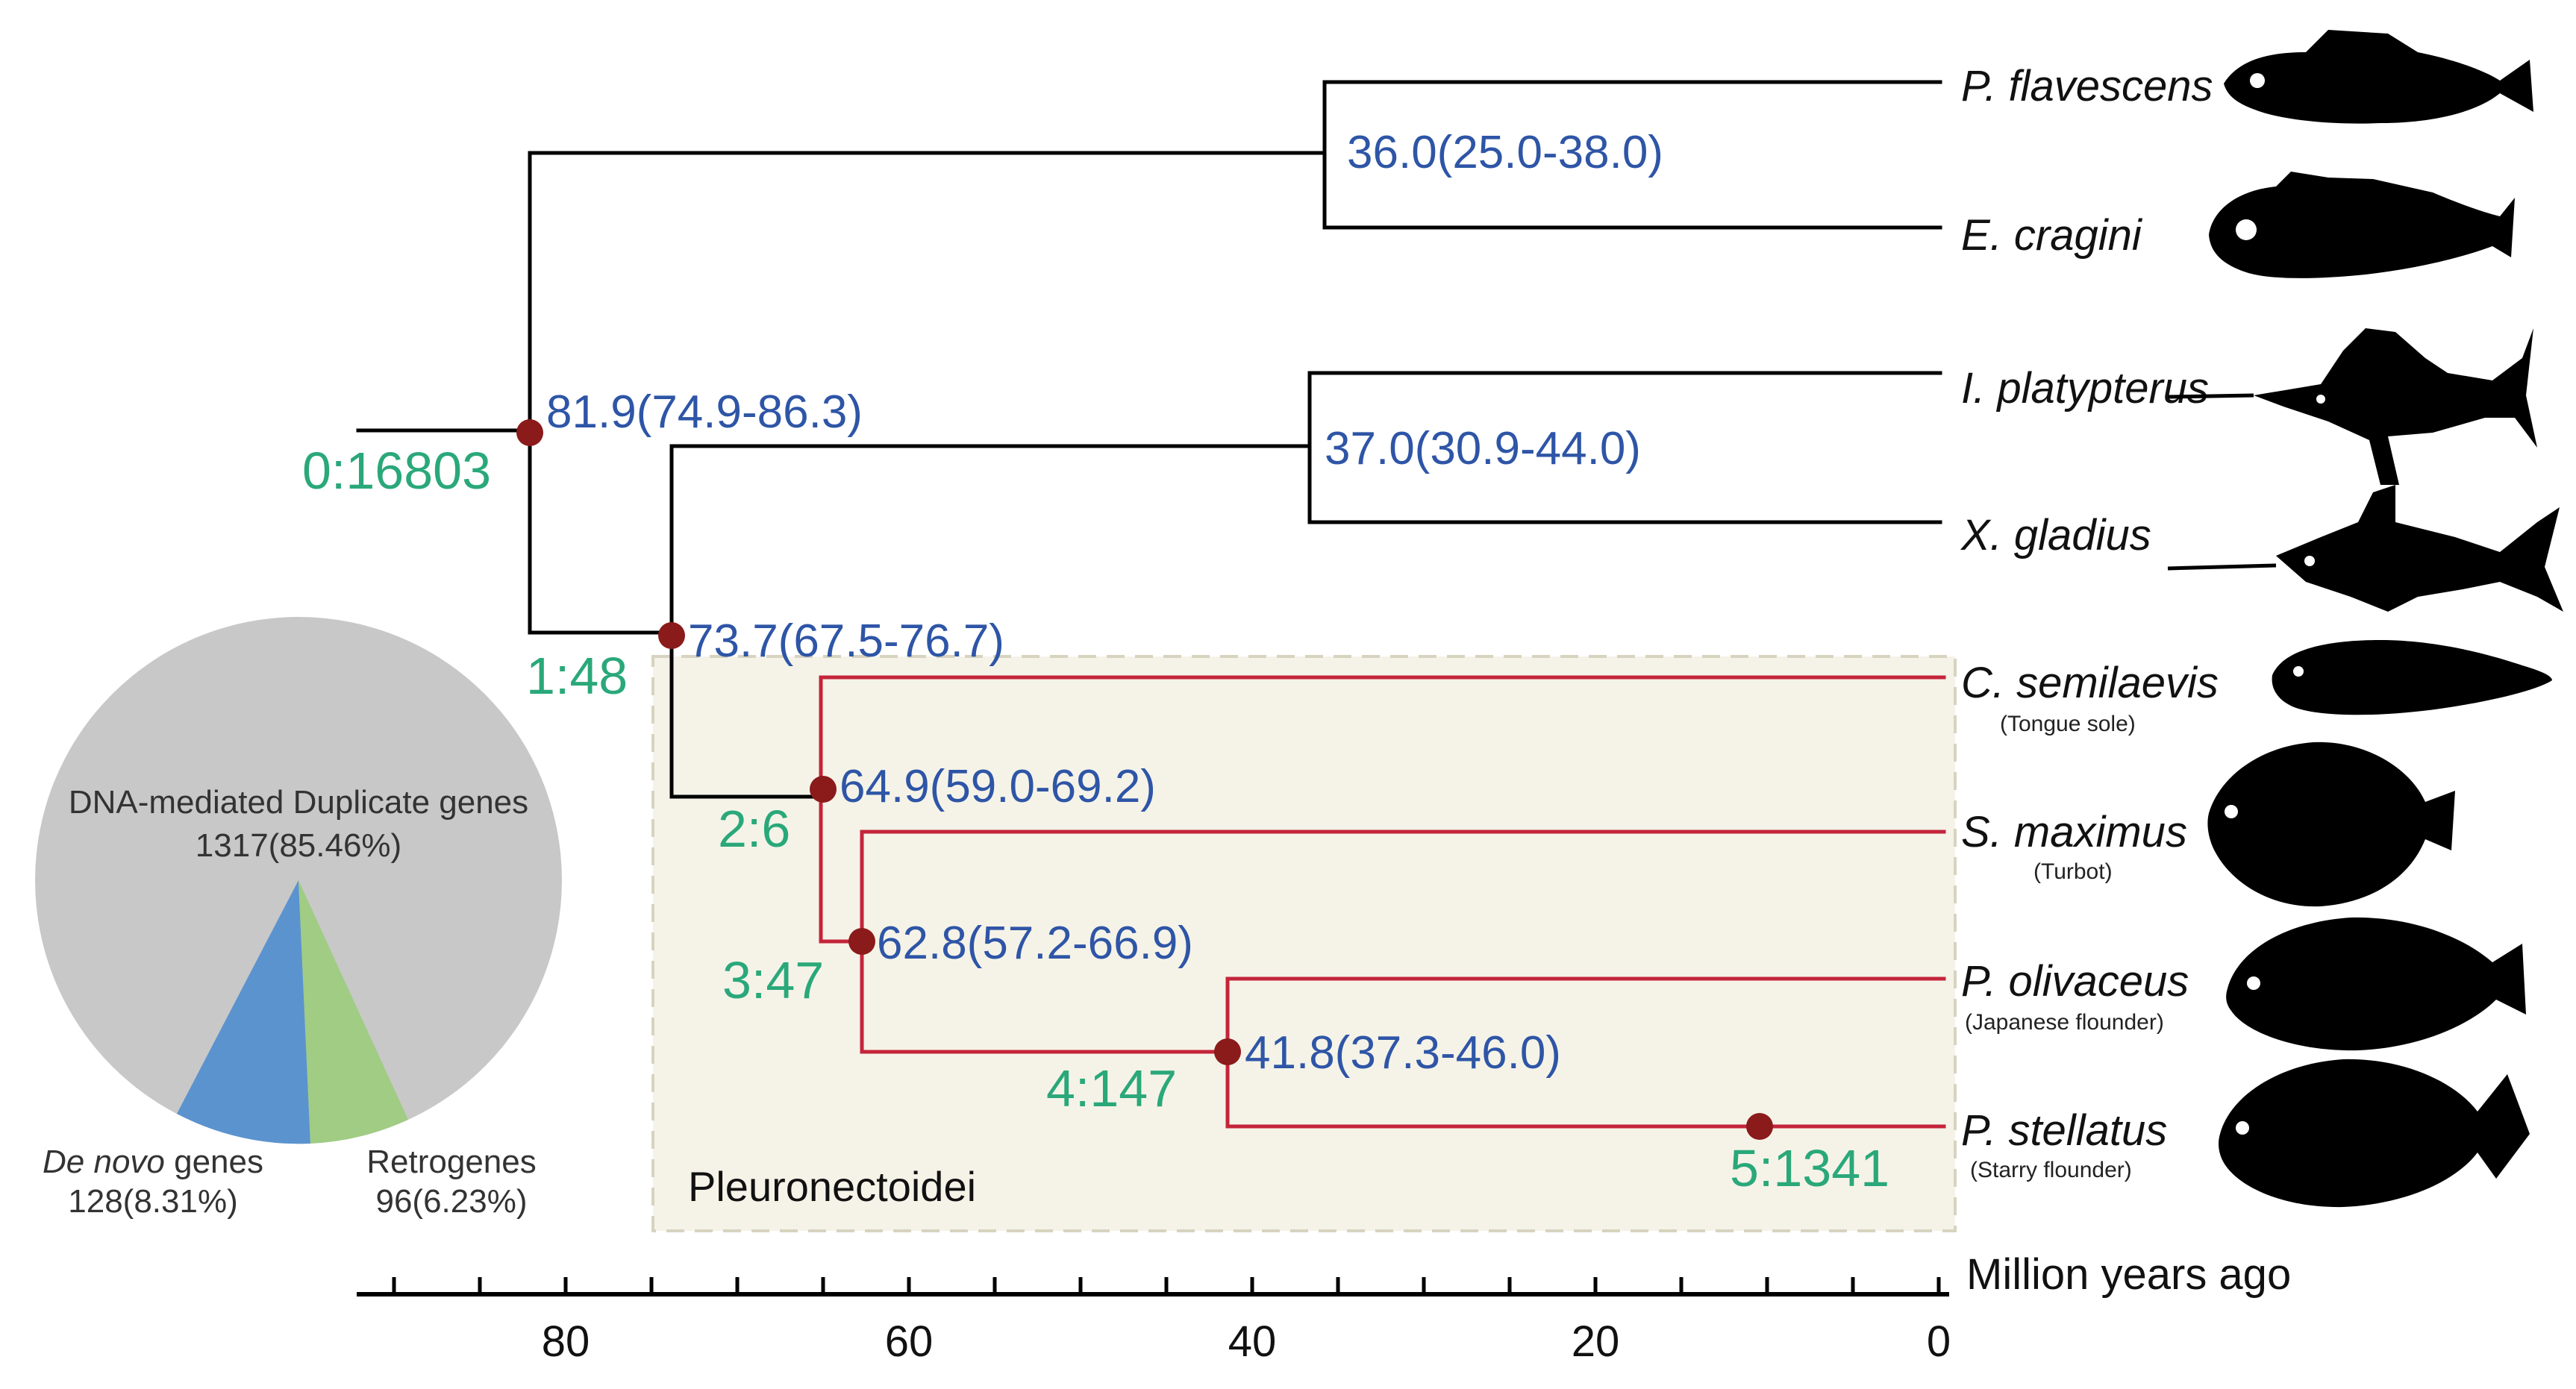 The height and width of the screenshot is (1389, 2576). Describe the element at coordinates (2378, 77) in the screenshot. I see `perch-silhouette-icon` at that location.